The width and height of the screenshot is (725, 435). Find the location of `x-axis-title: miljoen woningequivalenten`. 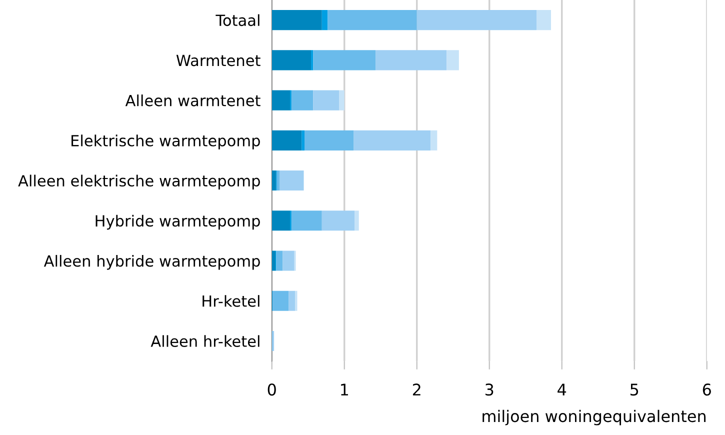

x-axis-title: miljoen woningequivalenten is located at coordinates (594, 418).